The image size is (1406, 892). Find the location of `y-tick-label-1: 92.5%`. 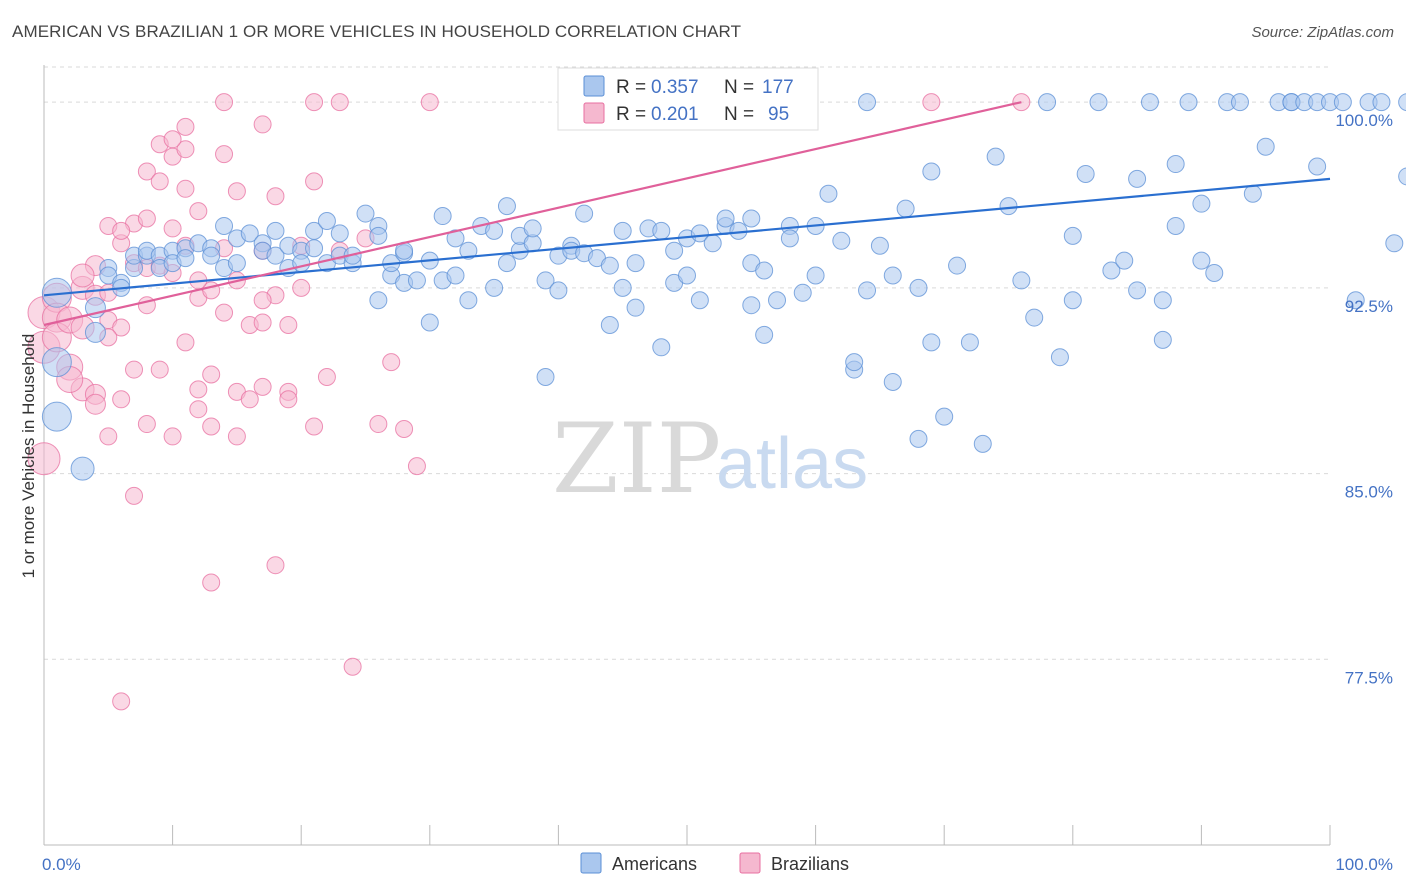

y-tick-label-1: 92.5% is located at coordinates (1369, 306).